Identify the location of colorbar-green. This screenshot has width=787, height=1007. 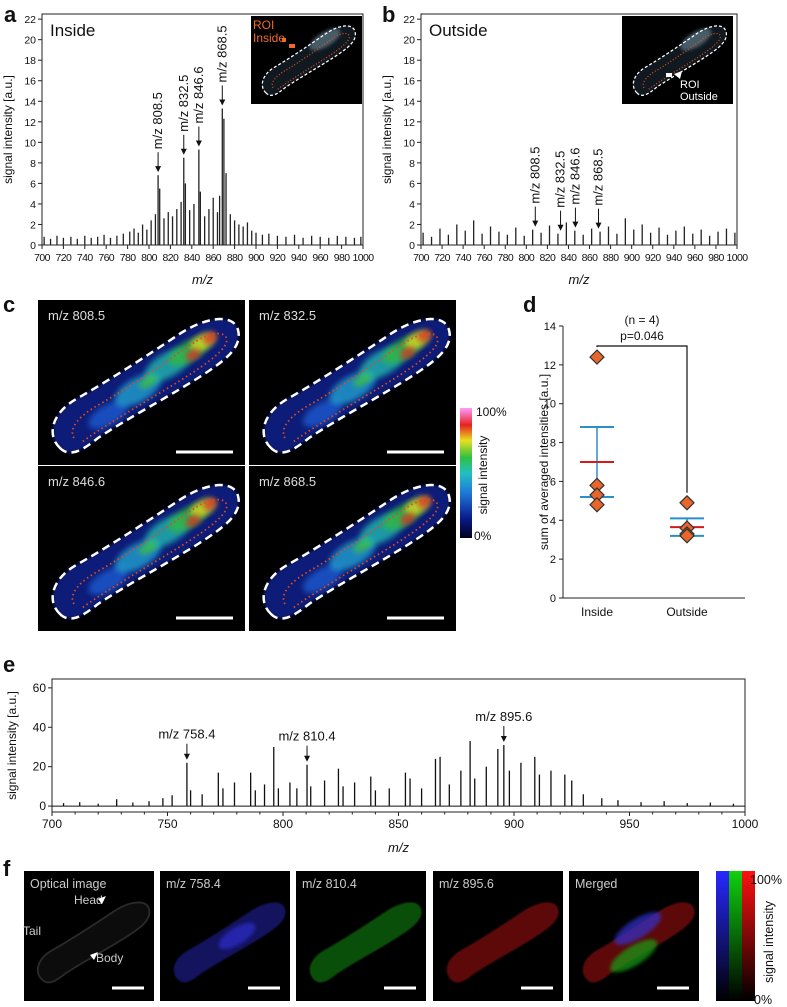
(735, 936).